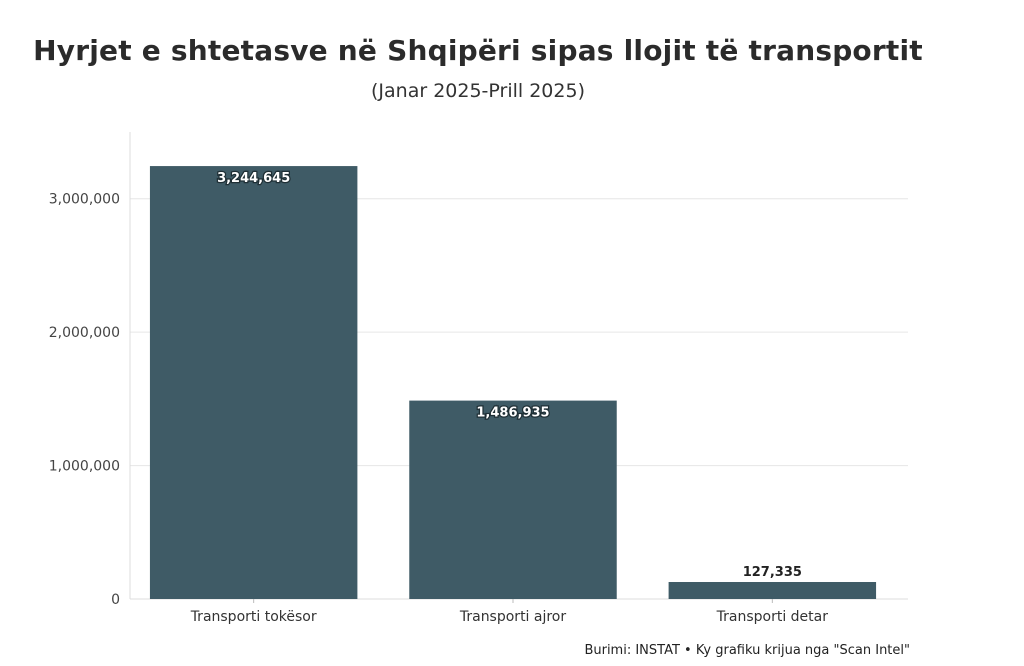  What do you see at coordinates (84, 333) in the screenshot?
I see `y-tick-label: 2,000,000` at bounding box center [84, 333].